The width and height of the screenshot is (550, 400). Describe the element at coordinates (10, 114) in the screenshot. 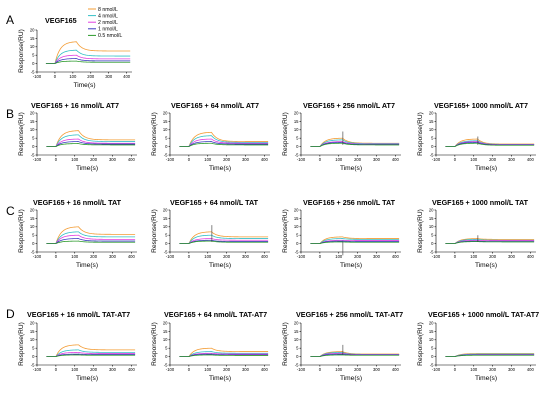

I see `panel-label: B` at that location.